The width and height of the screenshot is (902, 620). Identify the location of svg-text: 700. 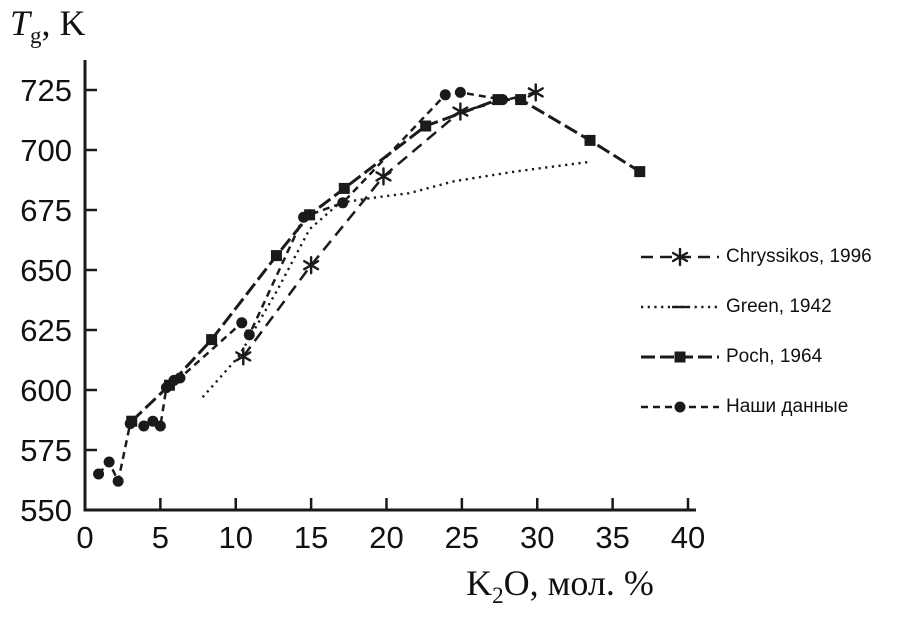
(46, 150).